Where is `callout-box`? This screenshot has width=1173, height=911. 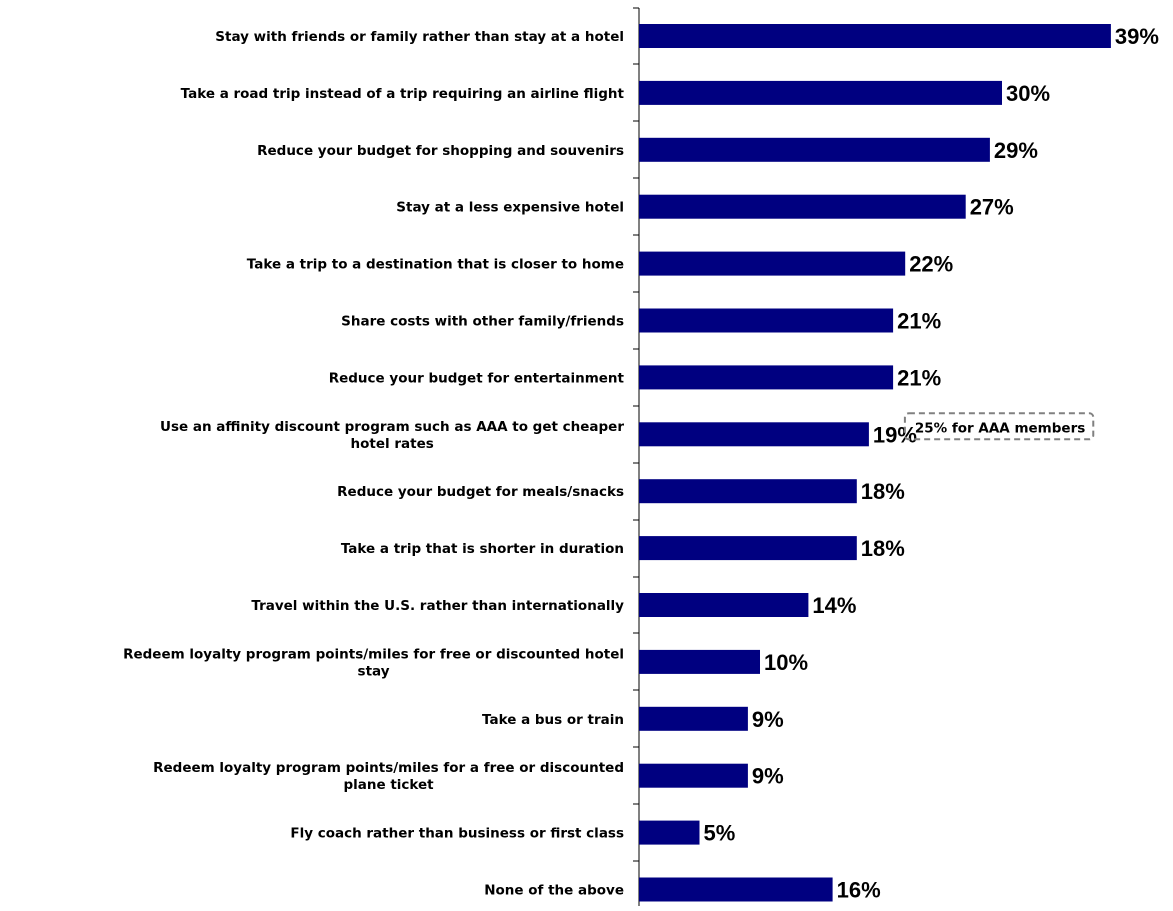
callout-box is located at coordinates (999, 426).